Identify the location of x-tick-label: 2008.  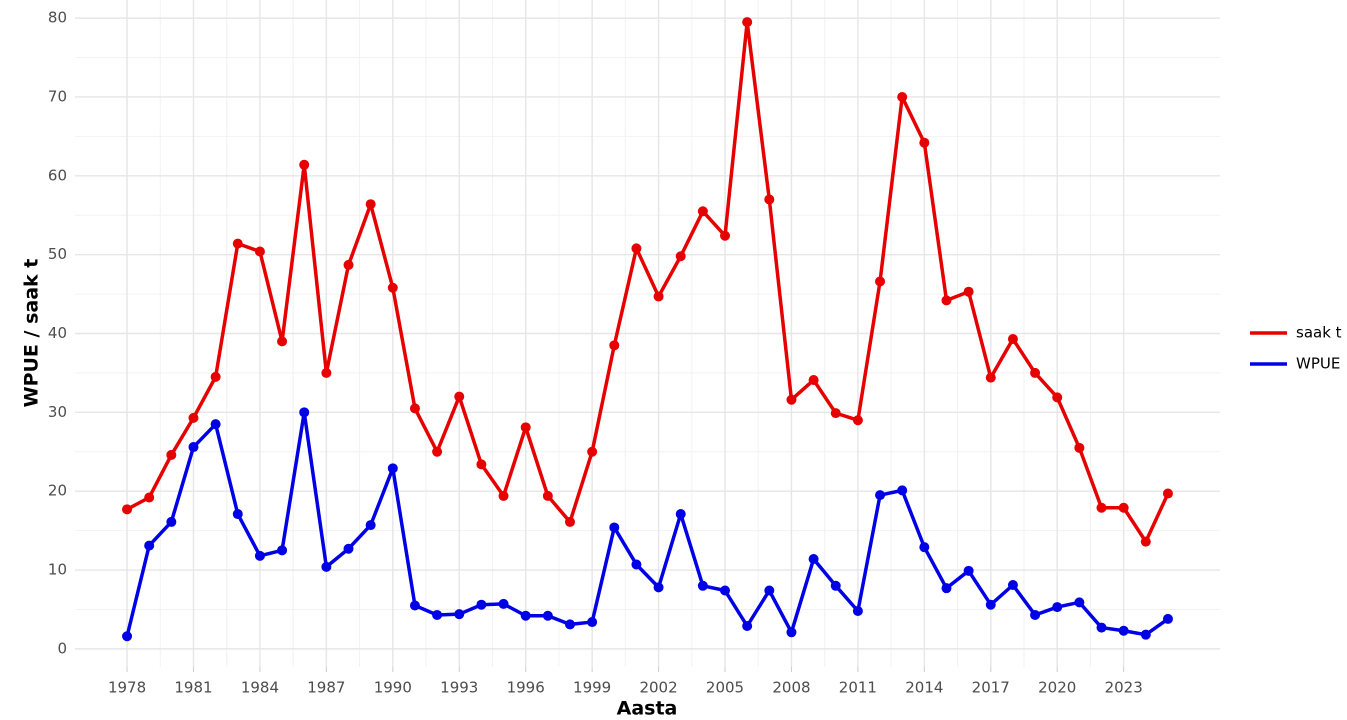
(791, 688).